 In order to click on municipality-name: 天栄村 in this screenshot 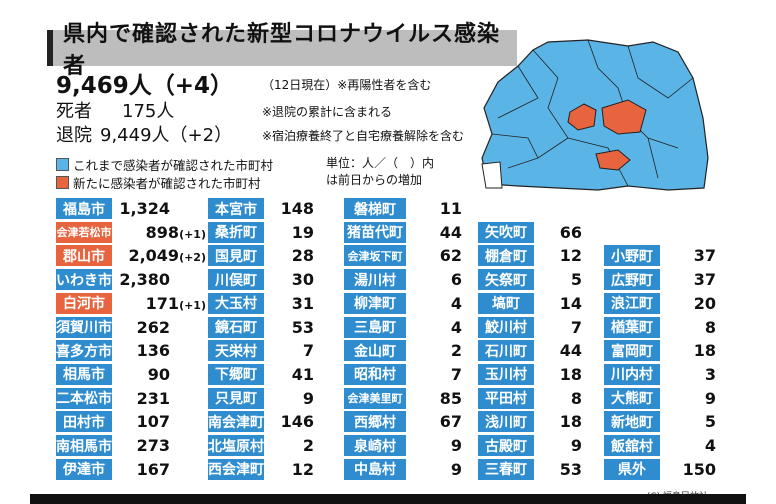, I will do `click(236, 351)`.